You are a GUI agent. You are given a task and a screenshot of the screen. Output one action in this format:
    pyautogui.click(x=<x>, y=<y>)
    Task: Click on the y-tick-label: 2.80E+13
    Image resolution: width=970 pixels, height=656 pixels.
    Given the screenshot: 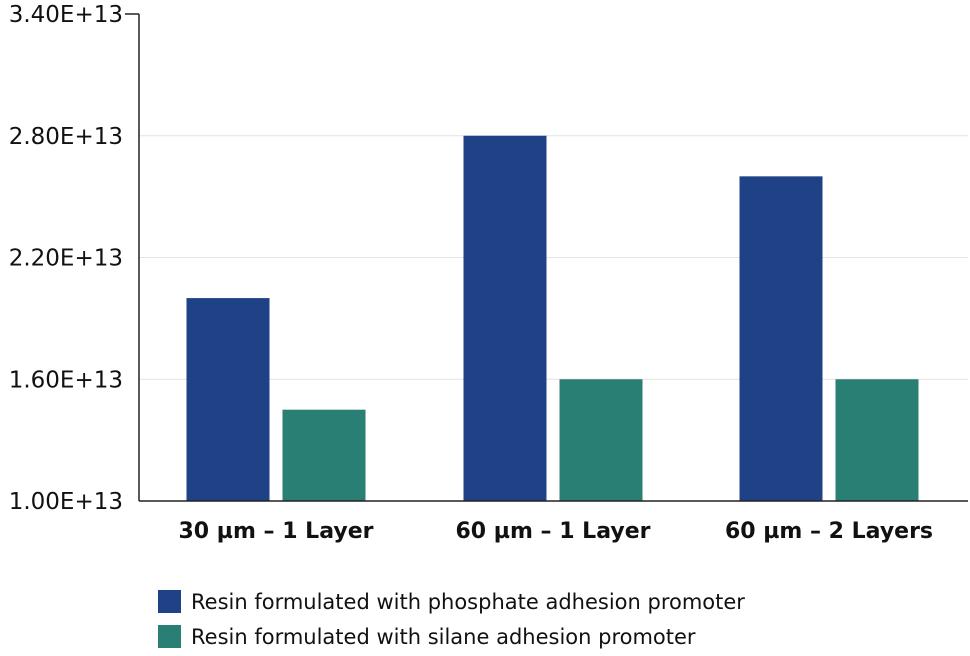 What is the action you would take?
    pyautogui.click(x=66, y=137)
    